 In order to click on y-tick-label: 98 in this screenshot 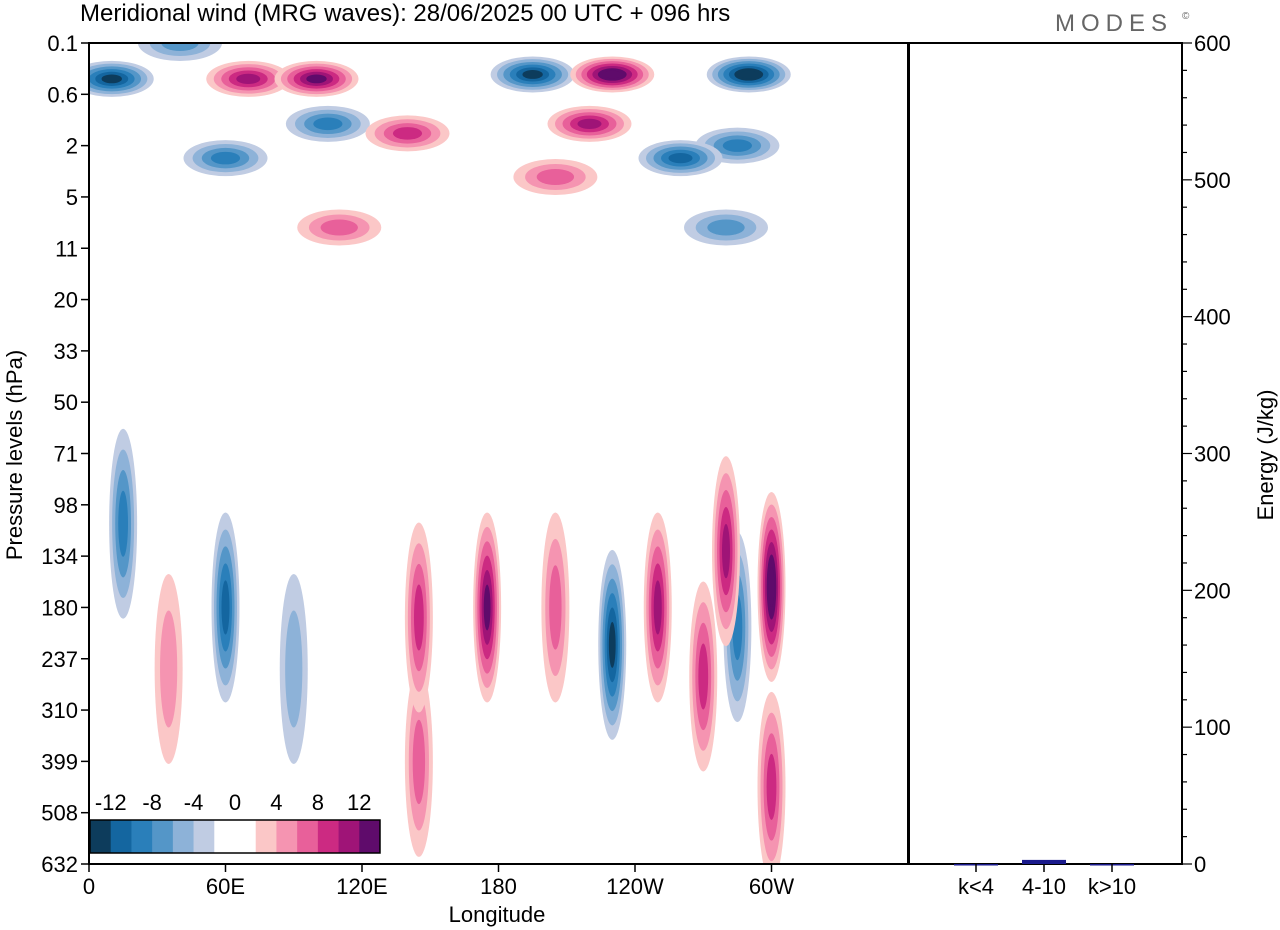, I will do `click(66, 505)`.